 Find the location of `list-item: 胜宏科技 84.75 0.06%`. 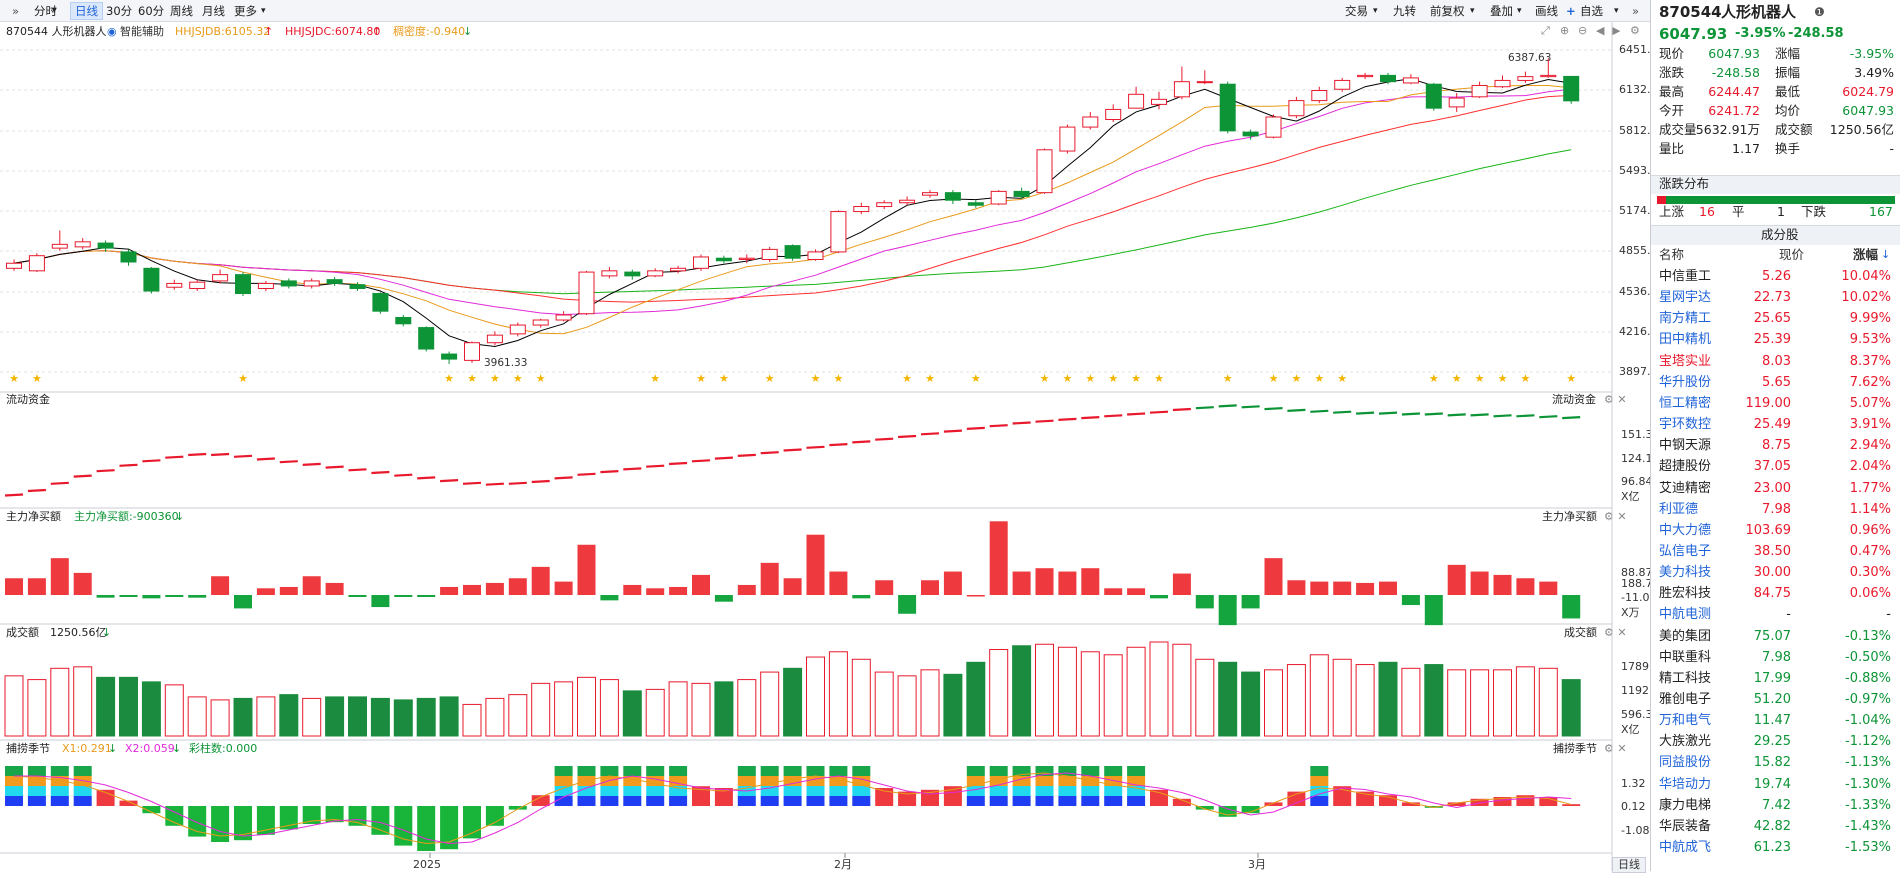

list-item: 胜宏科技 84.75 0.06% is located at coordinates (1775, 593).